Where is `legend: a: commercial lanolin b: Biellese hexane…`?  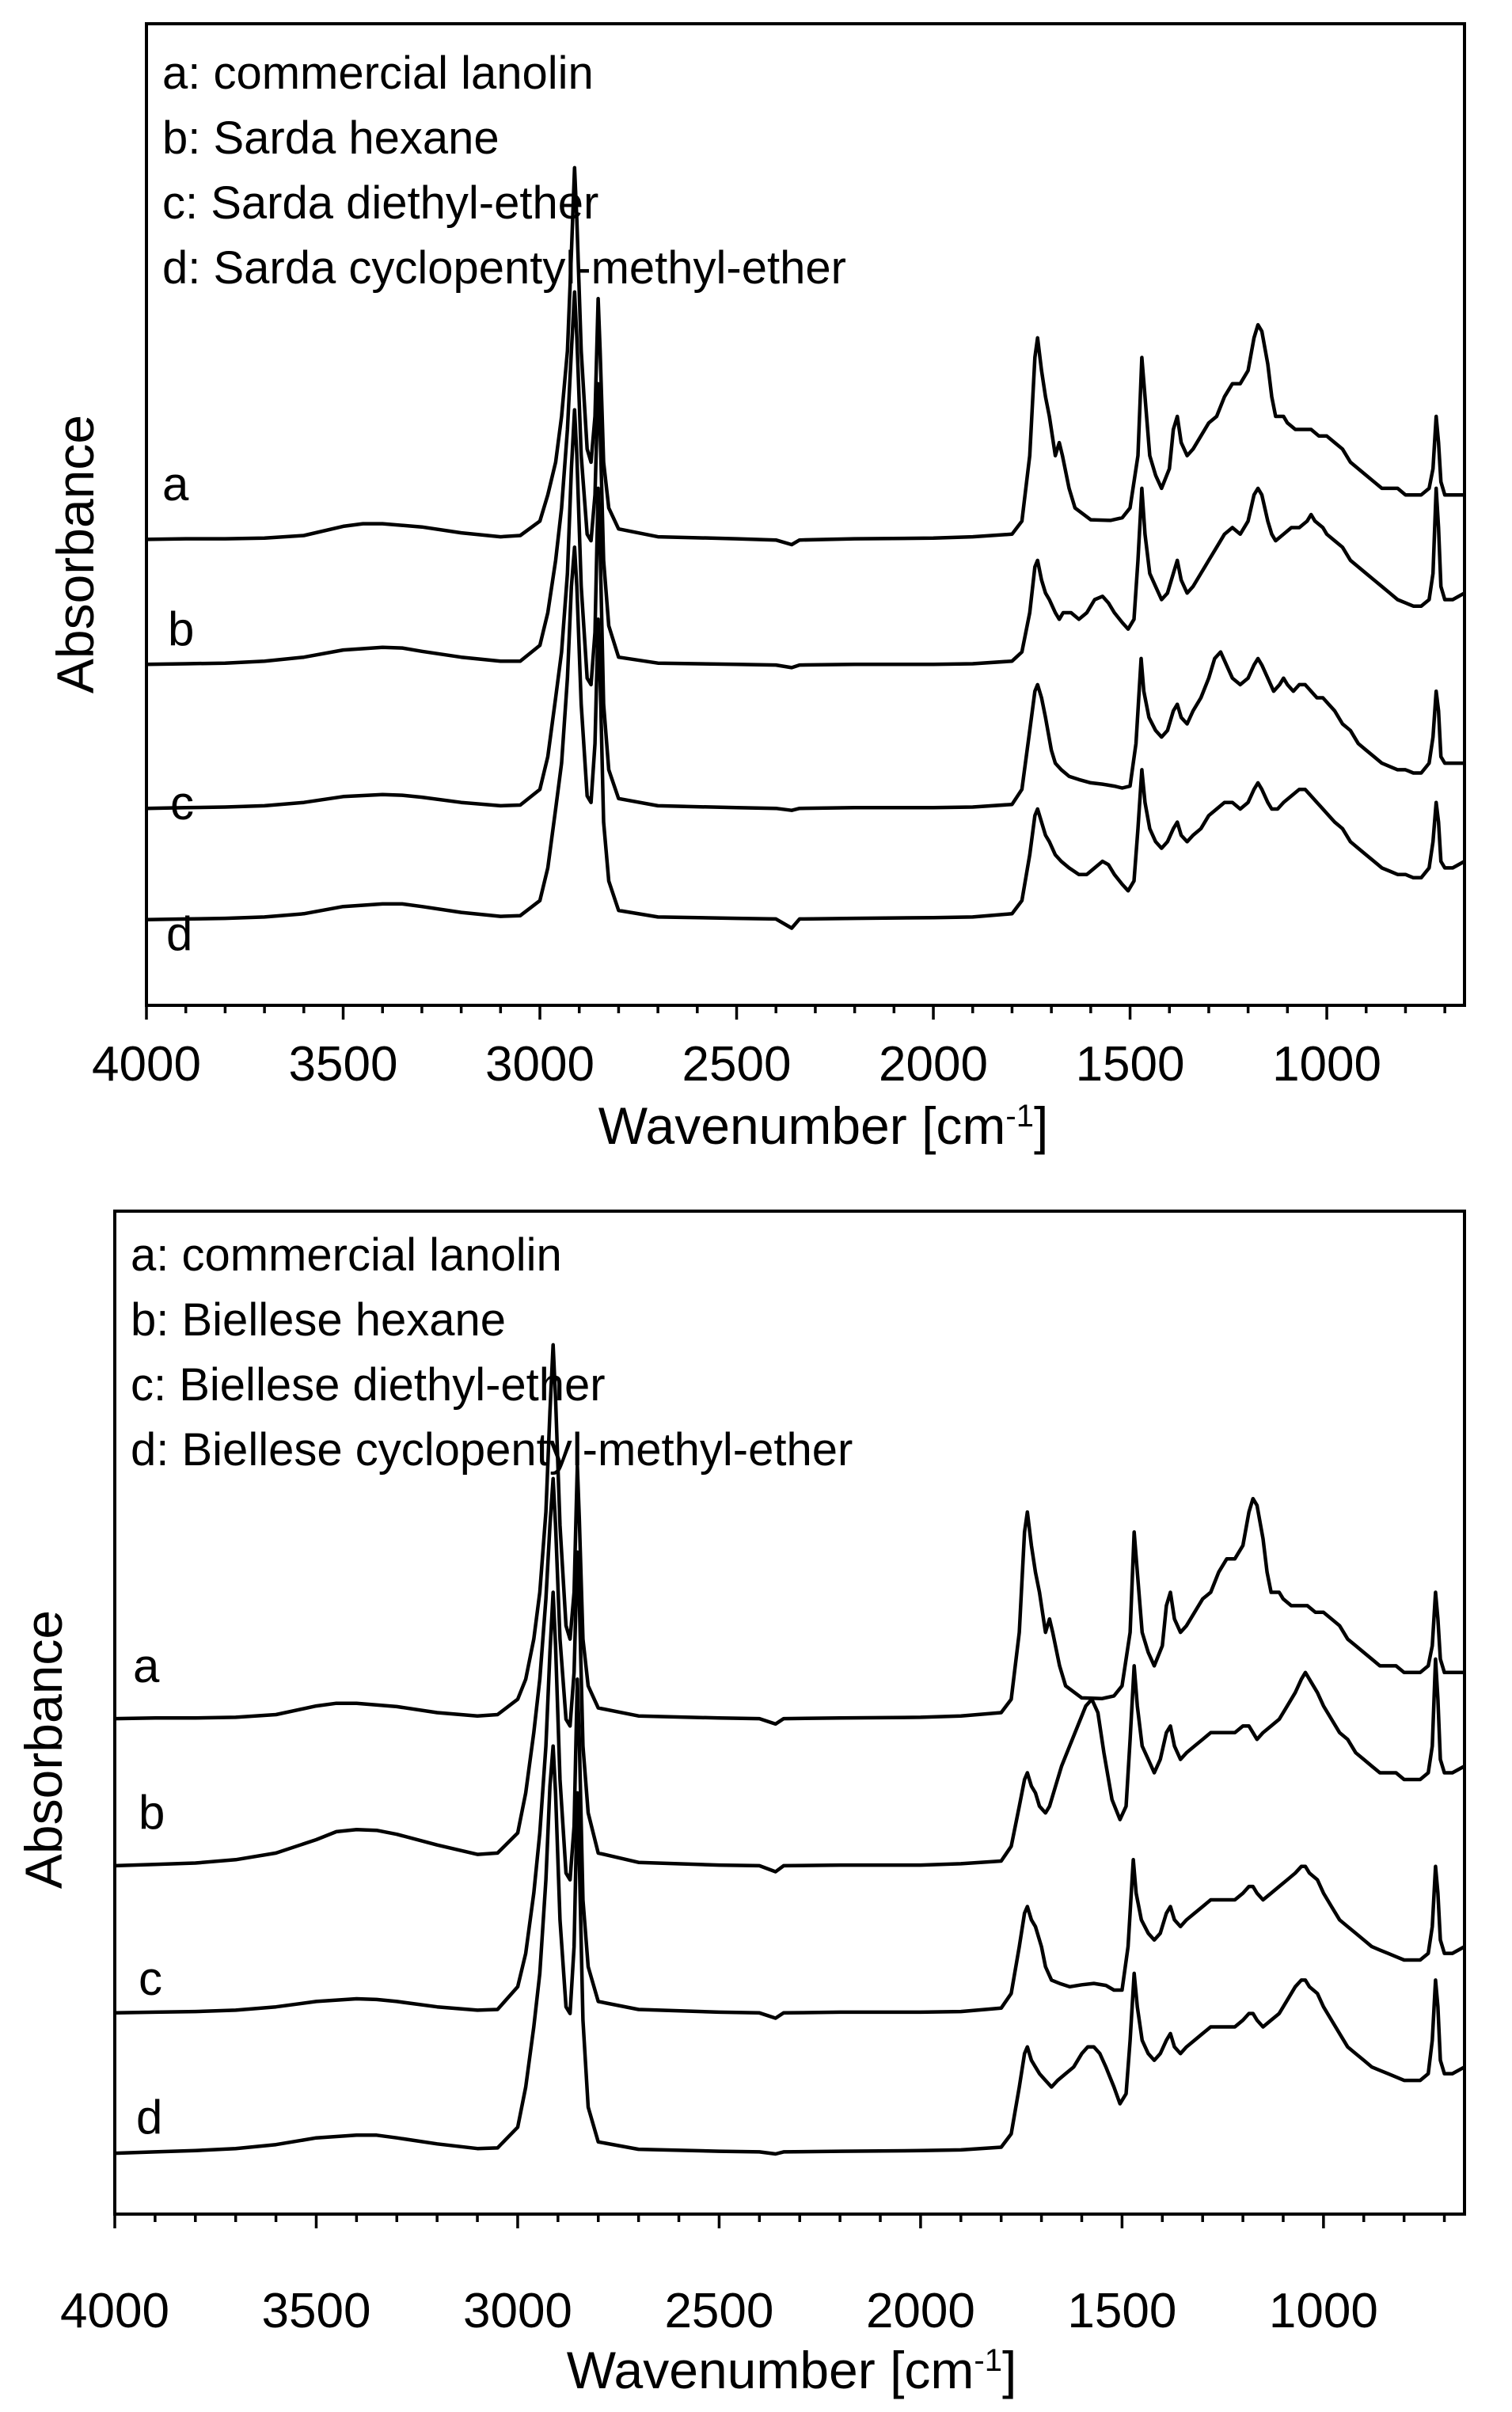 legend: a: commercial lanolin b: Biellese hexane… is located at coordinates (492, 1352).